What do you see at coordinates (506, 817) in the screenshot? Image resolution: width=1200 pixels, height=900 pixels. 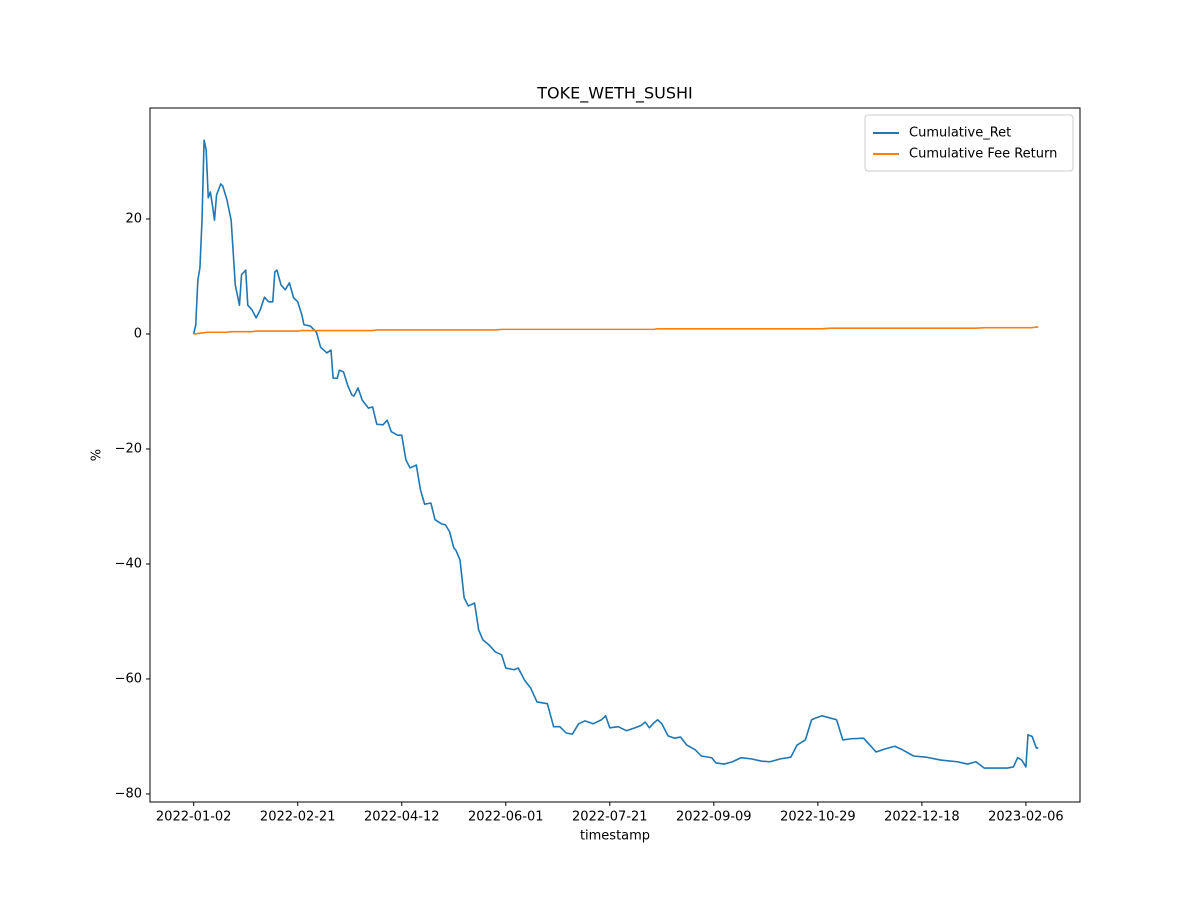 I see `x-tick-label: 2022-06-01` at bounding box center [506, 817].